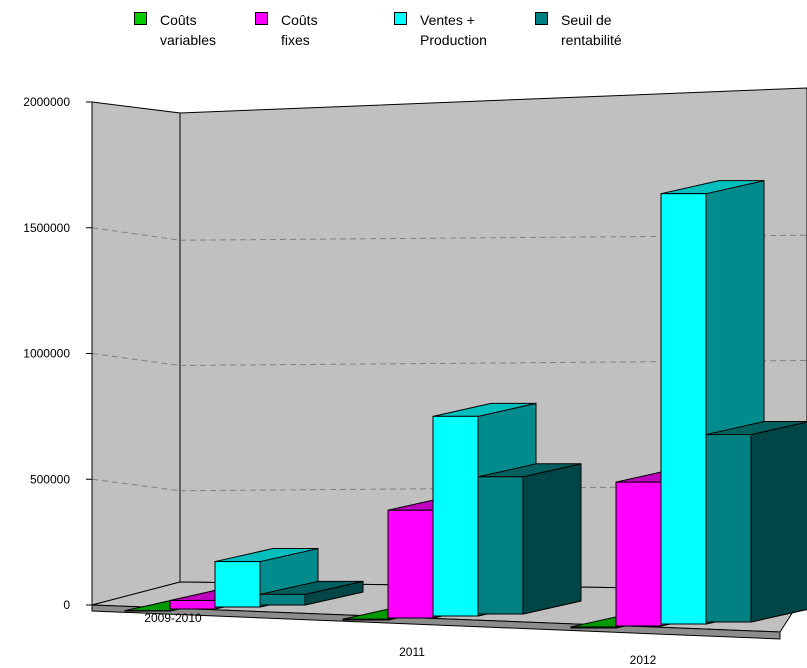 The image size is (807, 668). Describe the element at coordinates (643, 660) in the screenshot. I see `x-tick-label: 2012` at that location.